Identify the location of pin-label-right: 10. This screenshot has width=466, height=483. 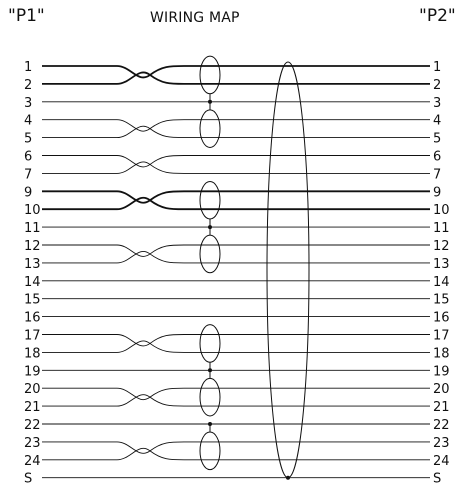
(441, 210).